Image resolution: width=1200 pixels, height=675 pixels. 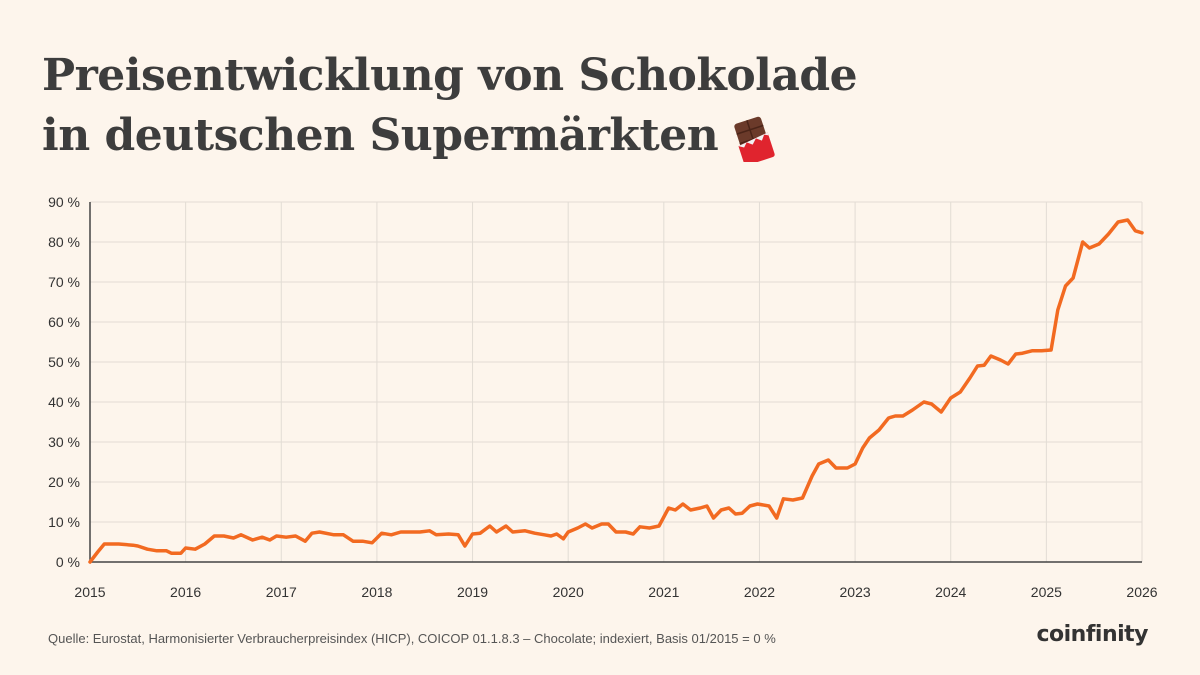 I want to click on x-tick-label: 2021, so click(x=663, y=592).